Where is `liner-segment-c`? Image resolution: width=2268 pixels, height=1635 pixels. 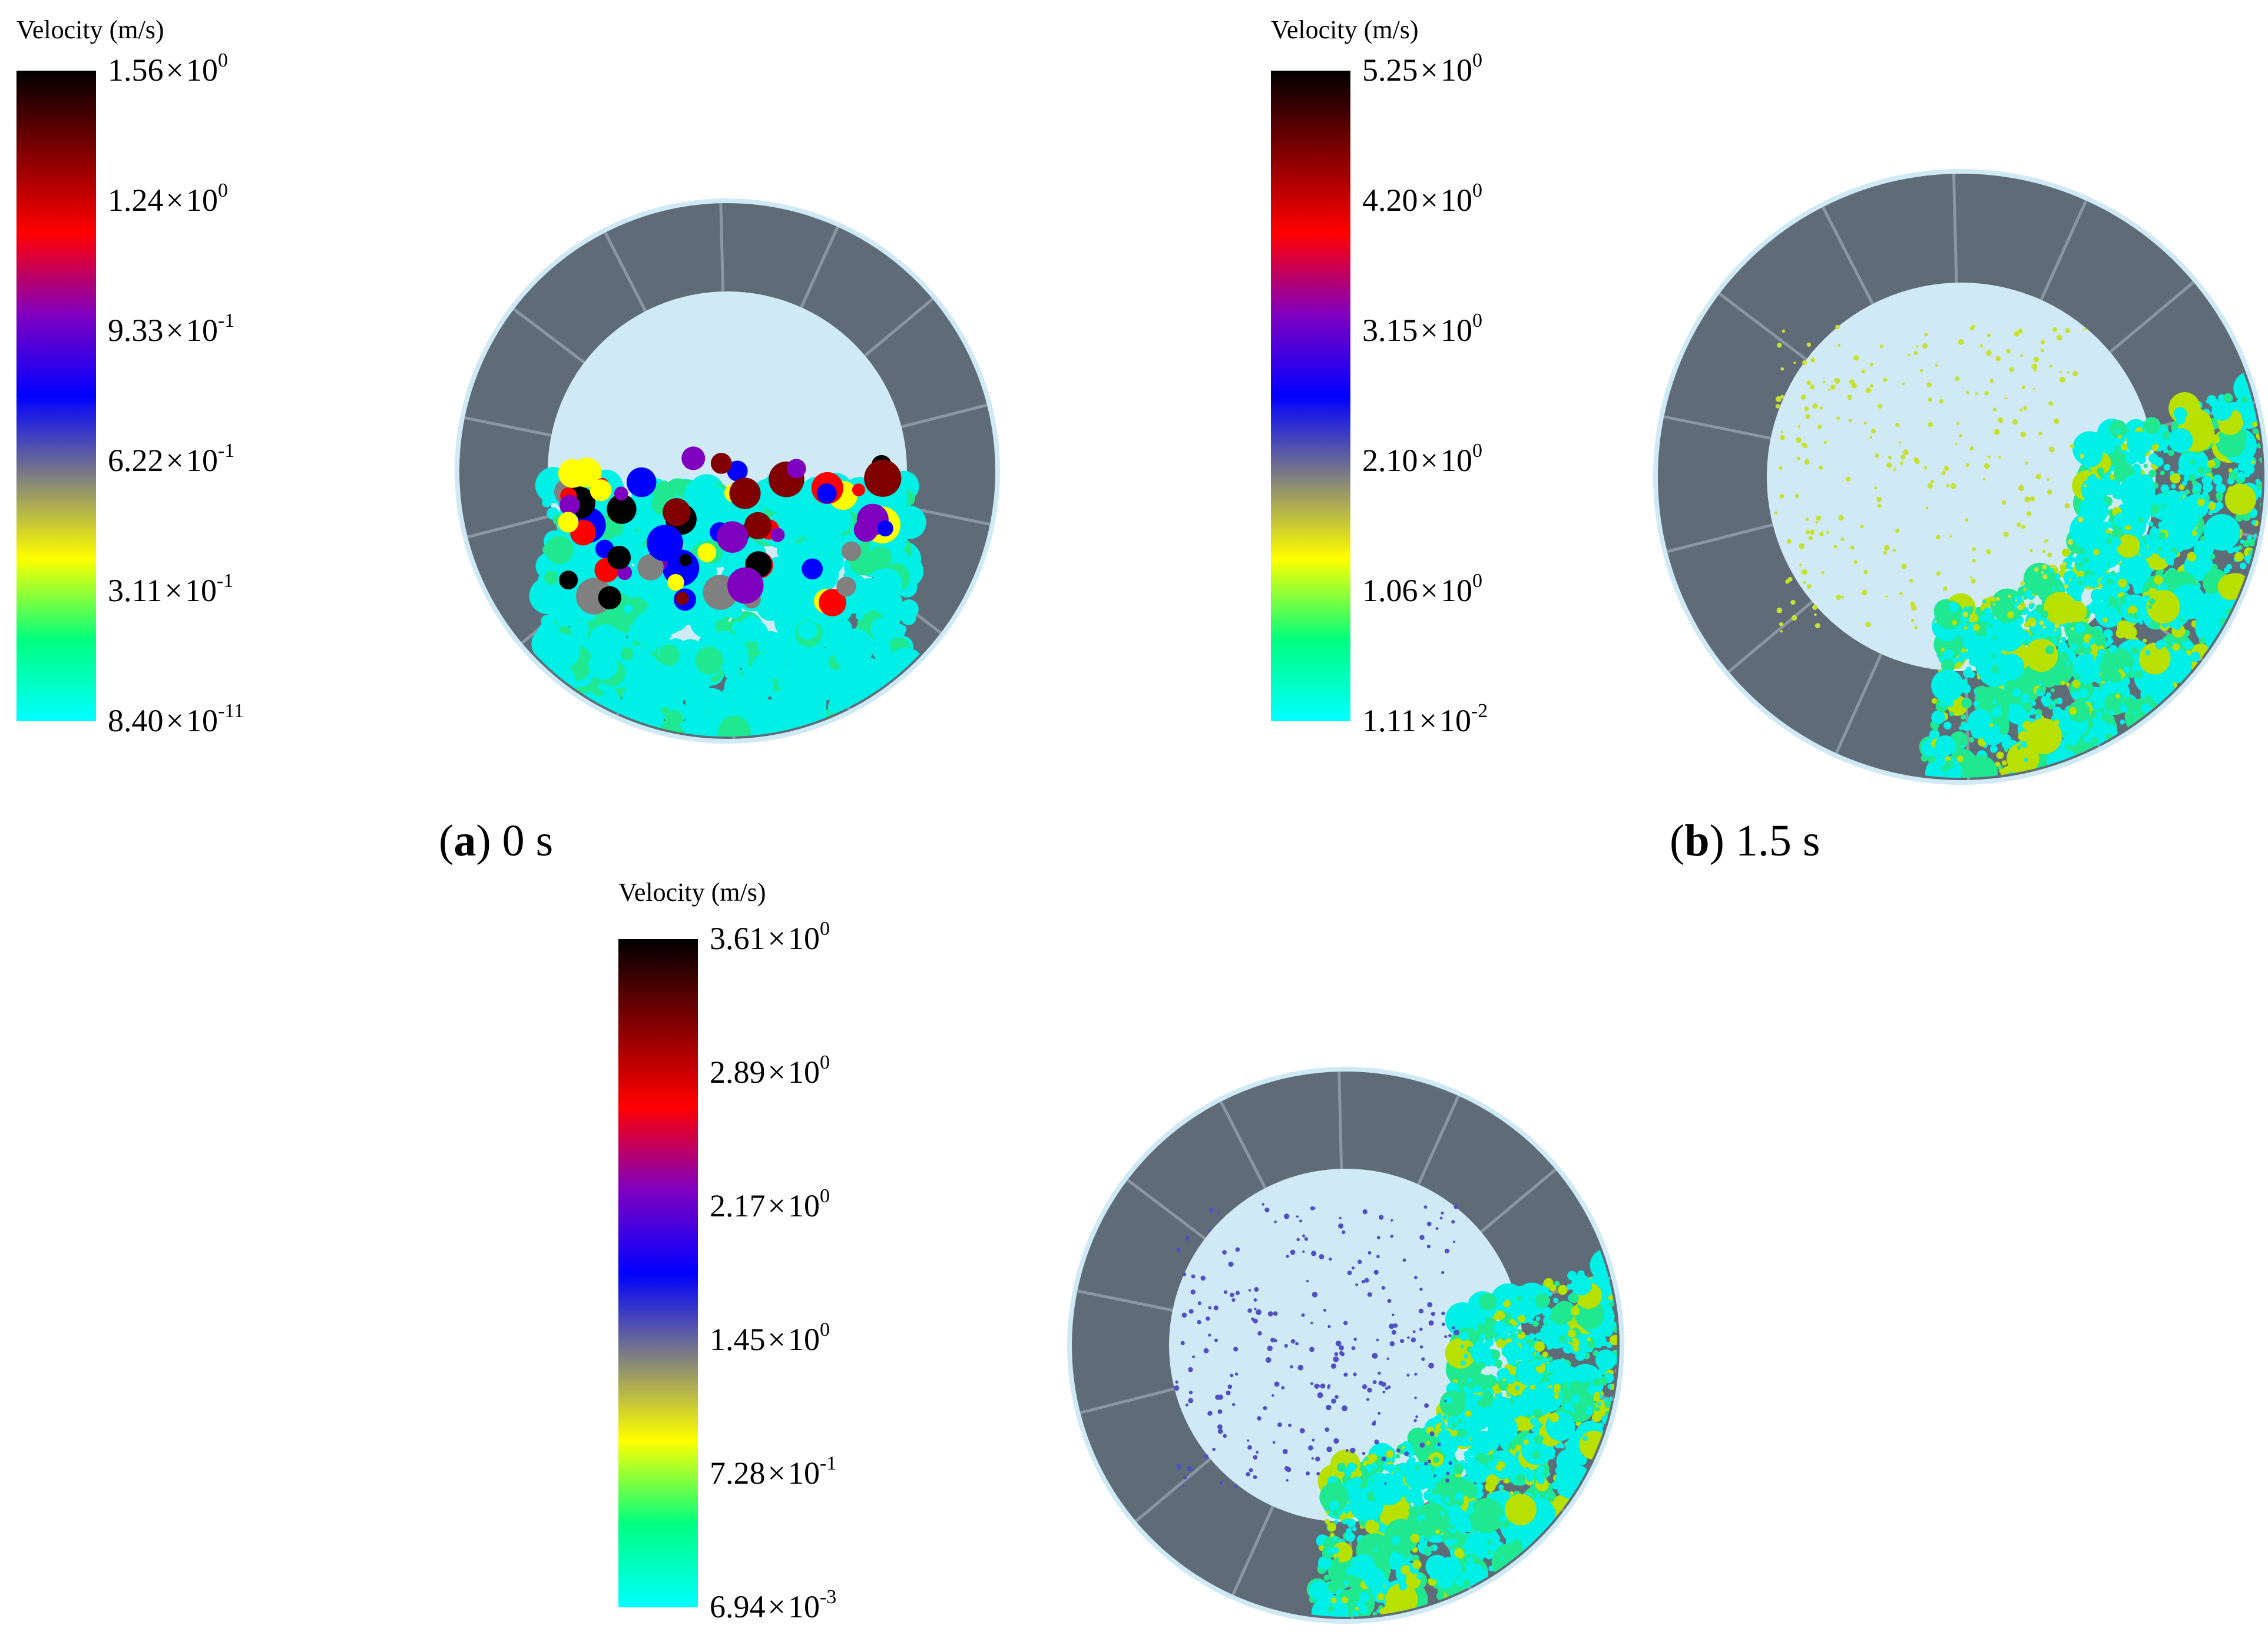
liner-segment-c is located at coordinates (1125, 1301).